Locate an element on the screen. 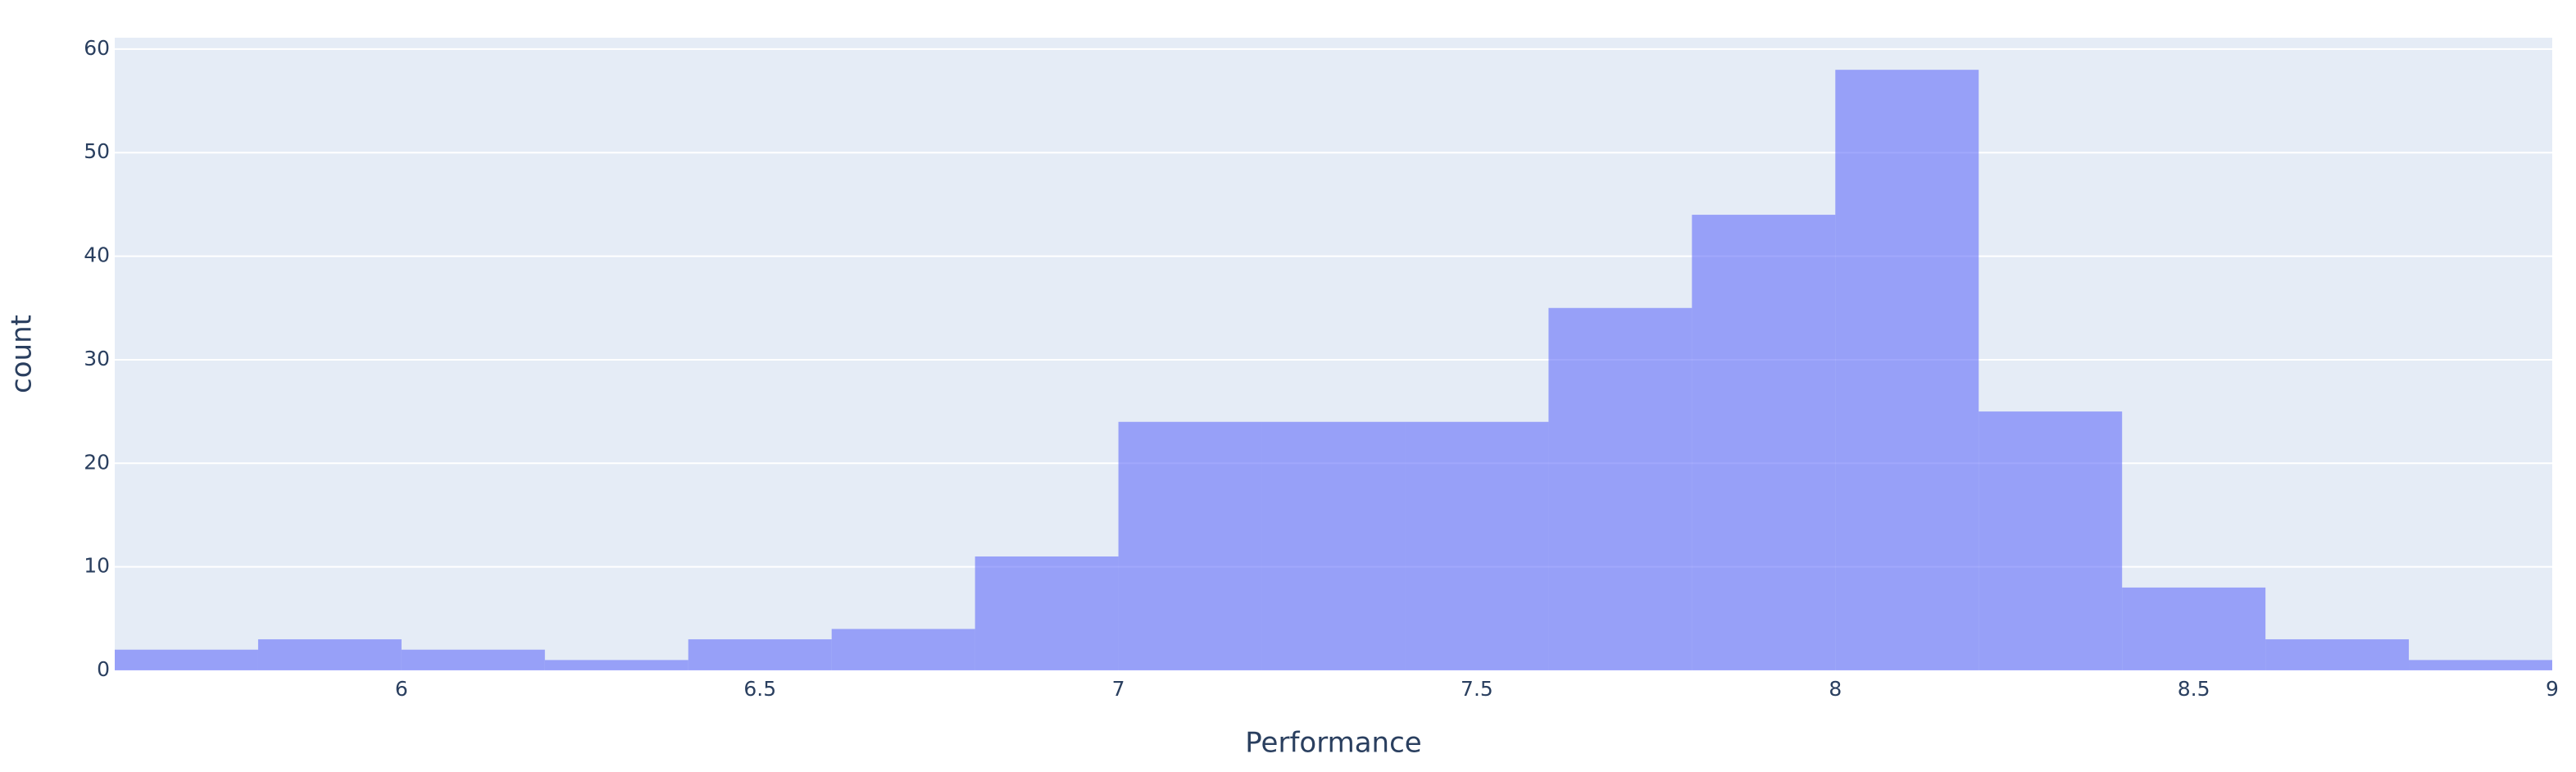 The width and height of the screenshot is (2576, 772). y-tick-label: 30 is located at coordinates (97, 358).